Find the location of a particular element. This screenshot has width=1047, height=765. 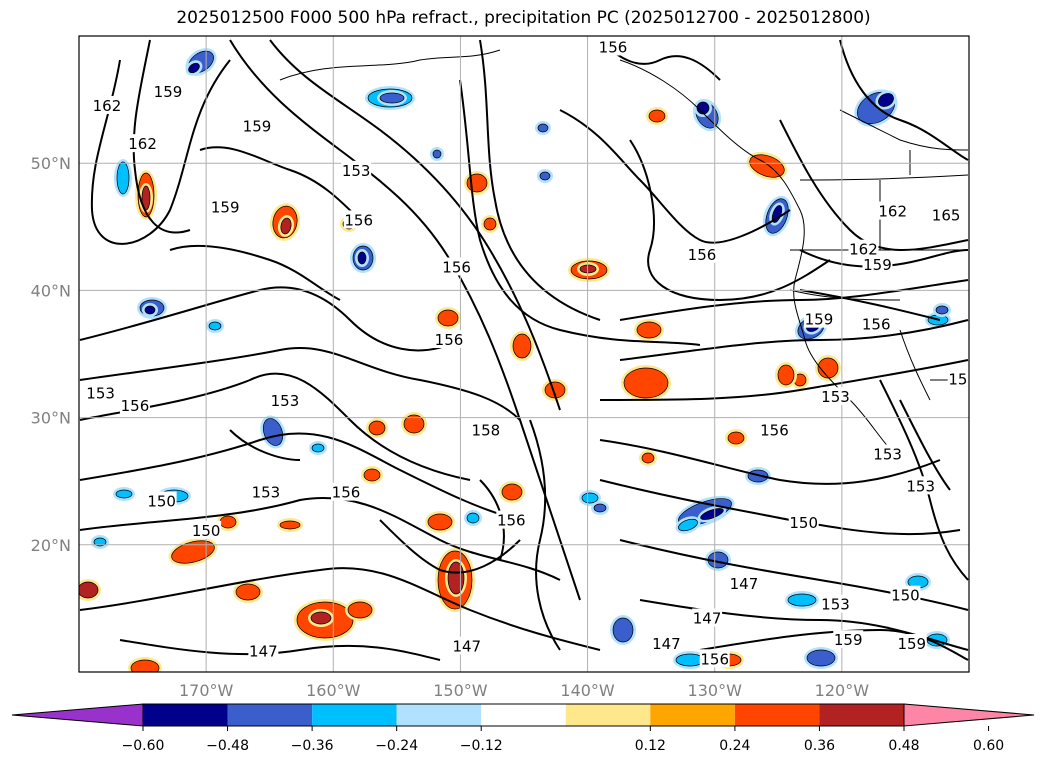

colorbar-arrow-low is located at coordinates (77, 715).